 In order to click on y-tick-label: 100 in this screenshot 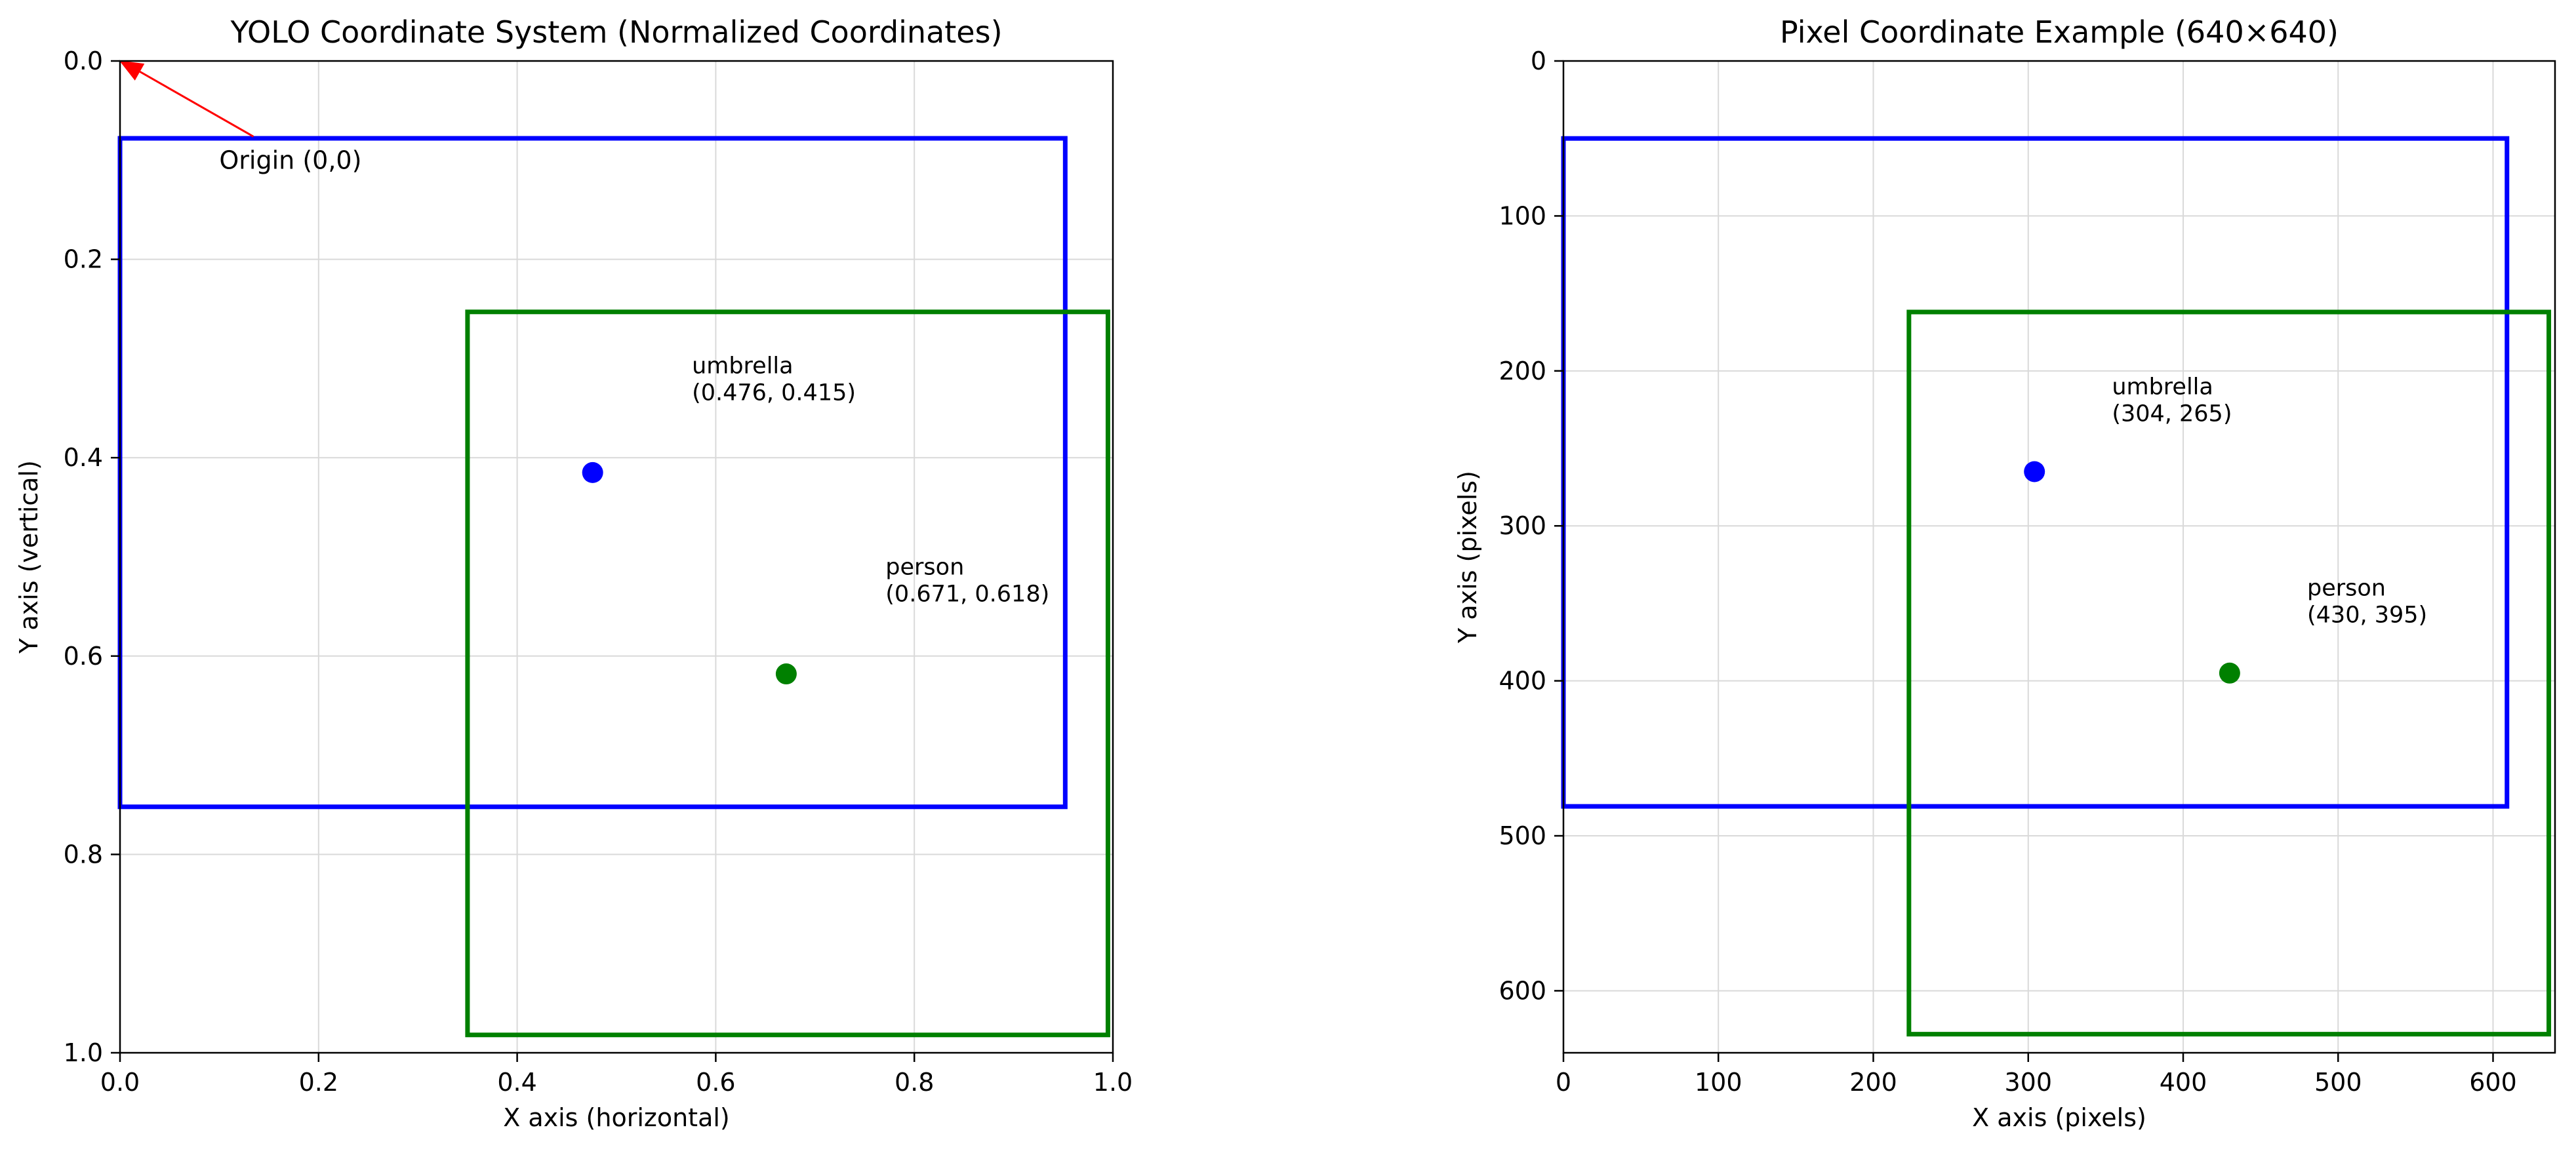, I will do `click(1522, 215)`.